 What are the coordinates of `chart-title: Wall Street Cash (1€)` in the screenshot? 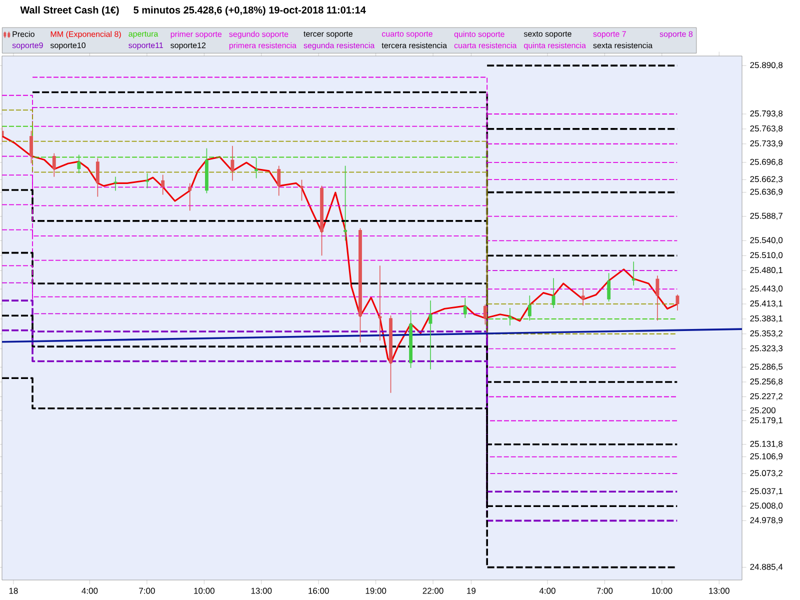 It's located at (69, 11).